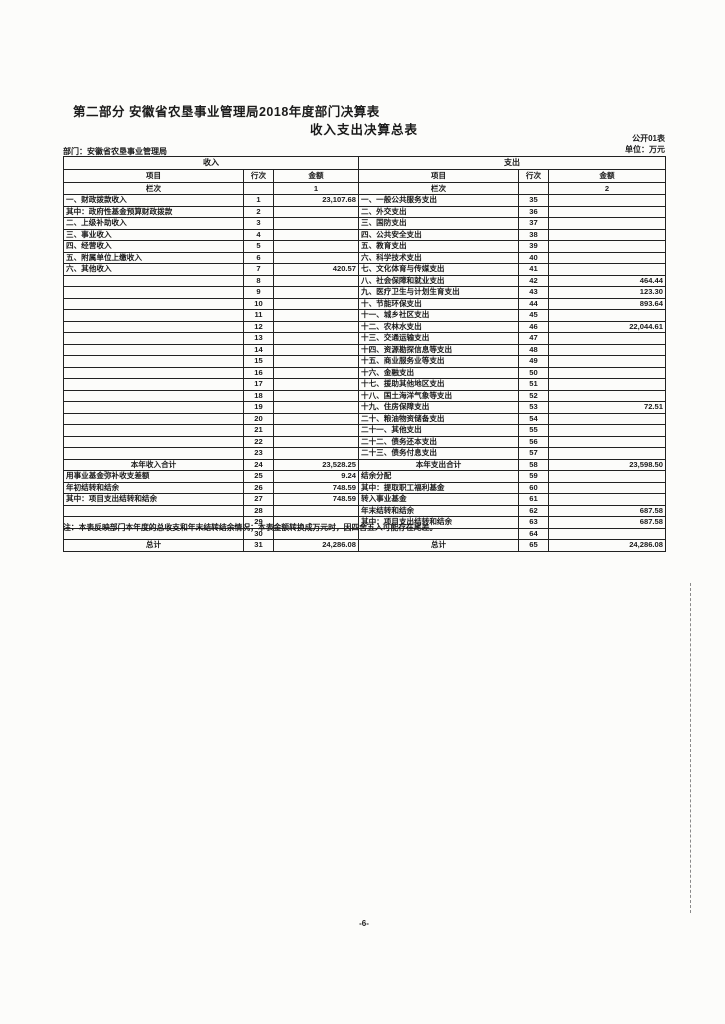 The image size is (725, 1024). I want to click on income-section-header: 收入, so click(211, 163).